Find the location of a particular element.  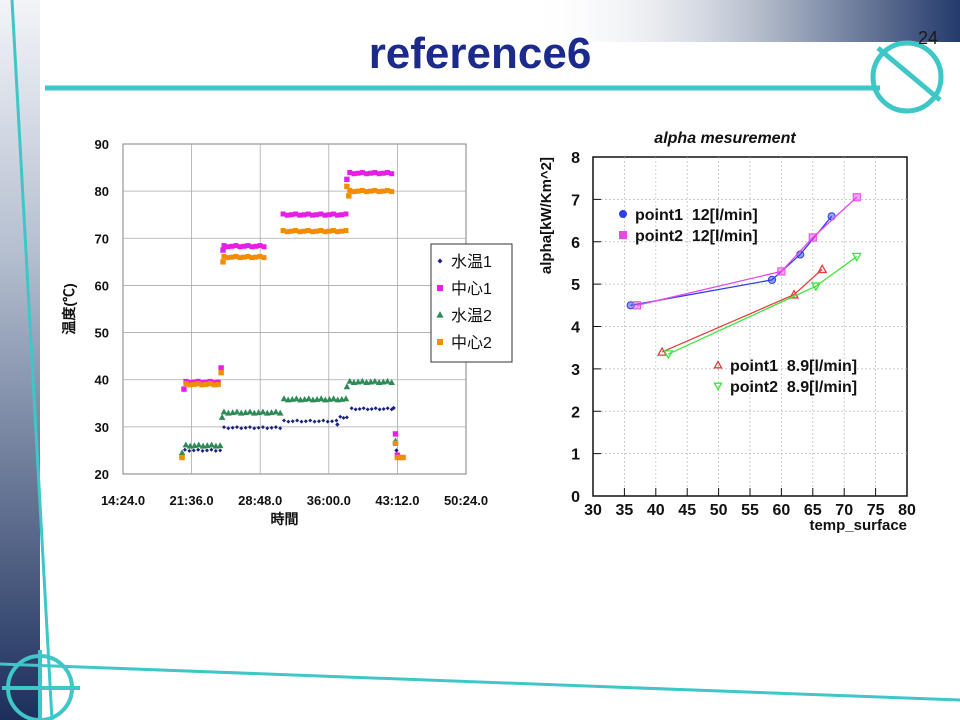

legend: 水温1 中心1 水温2 中心2 is located at coordinates (471, 303).